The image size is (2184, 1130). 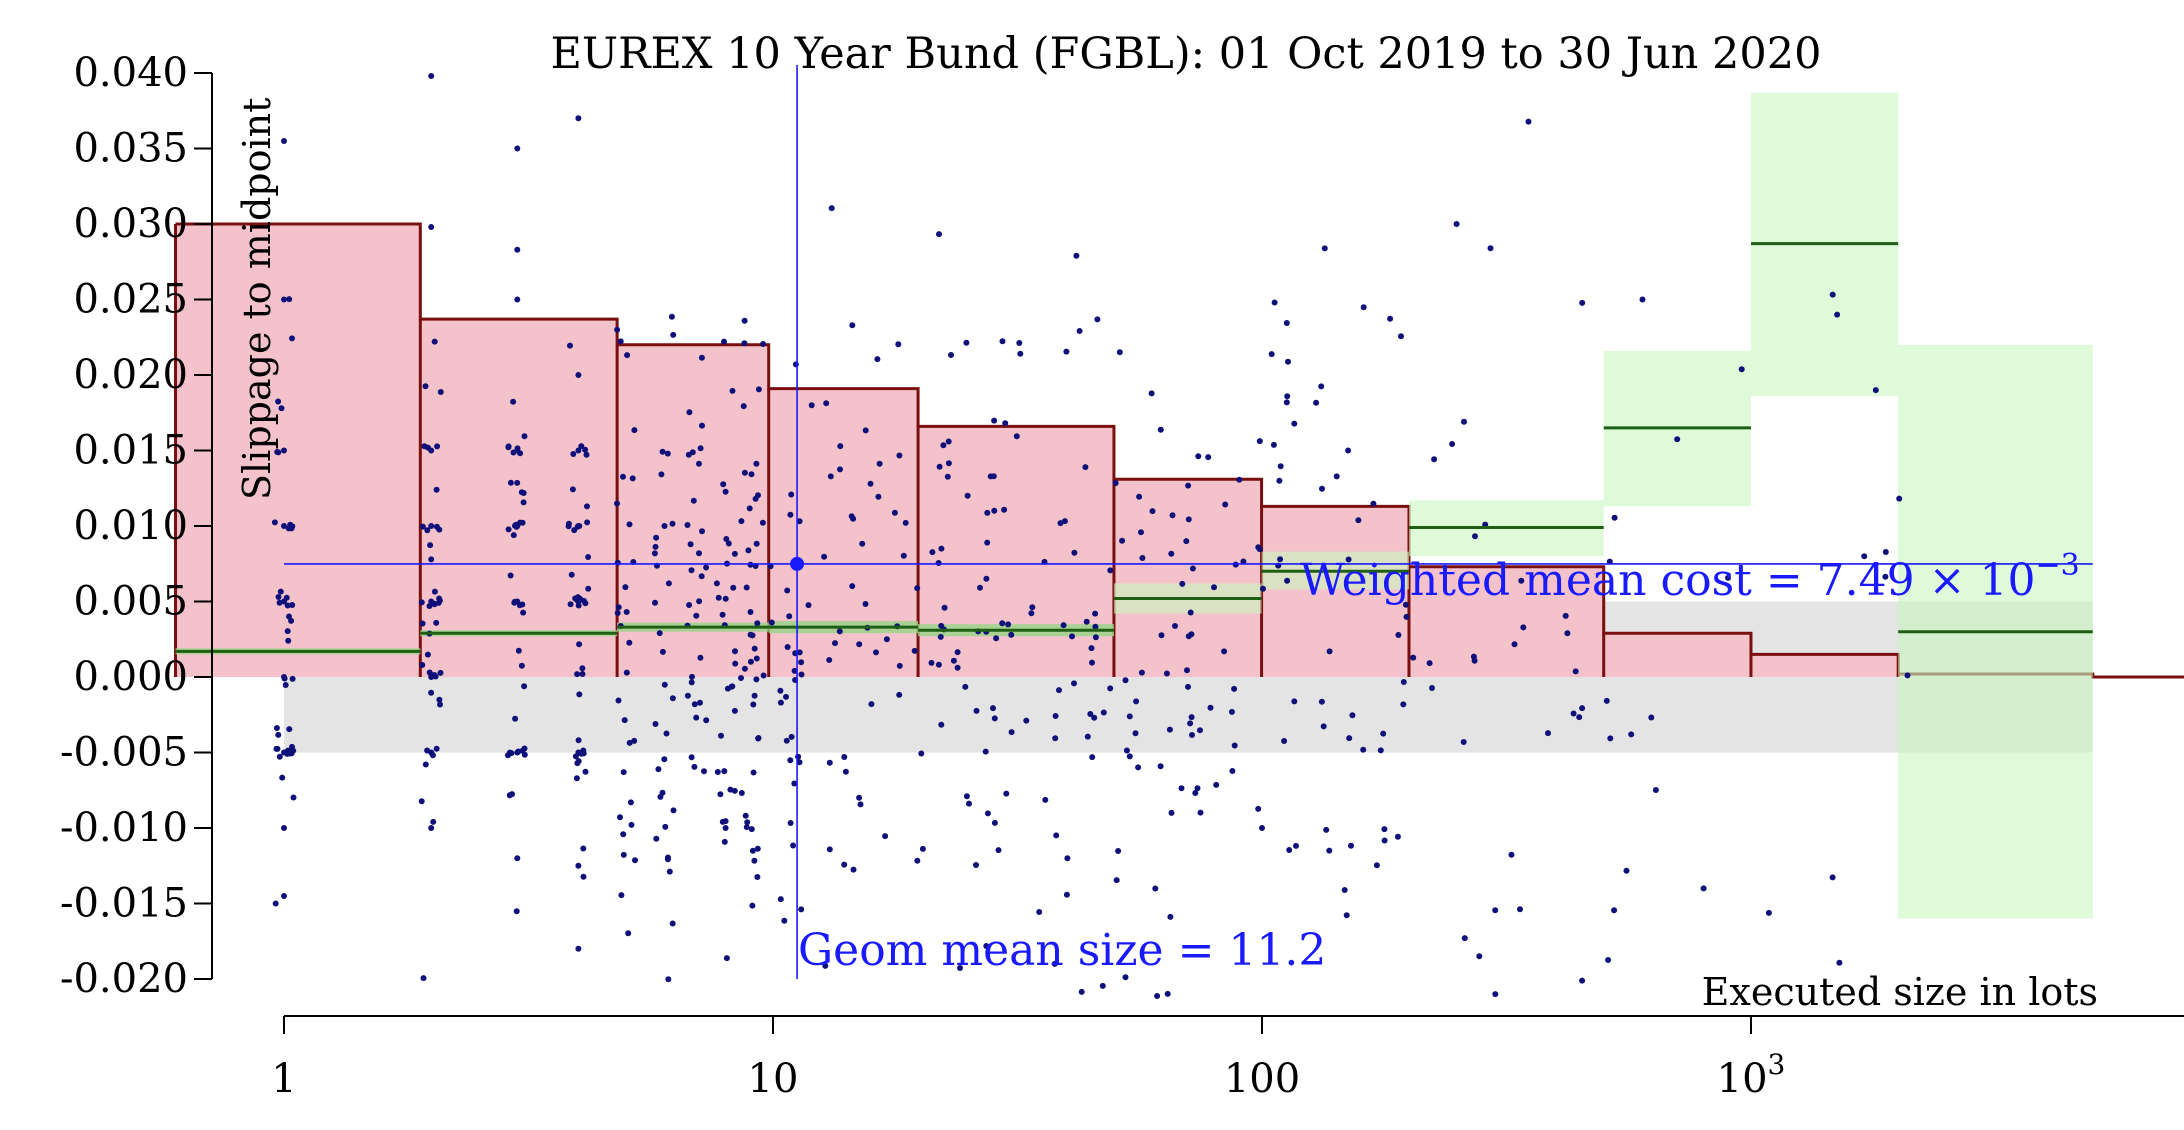 I want to click on weighted-mean-label-exponent: −3, so click(x=2057, y=565).